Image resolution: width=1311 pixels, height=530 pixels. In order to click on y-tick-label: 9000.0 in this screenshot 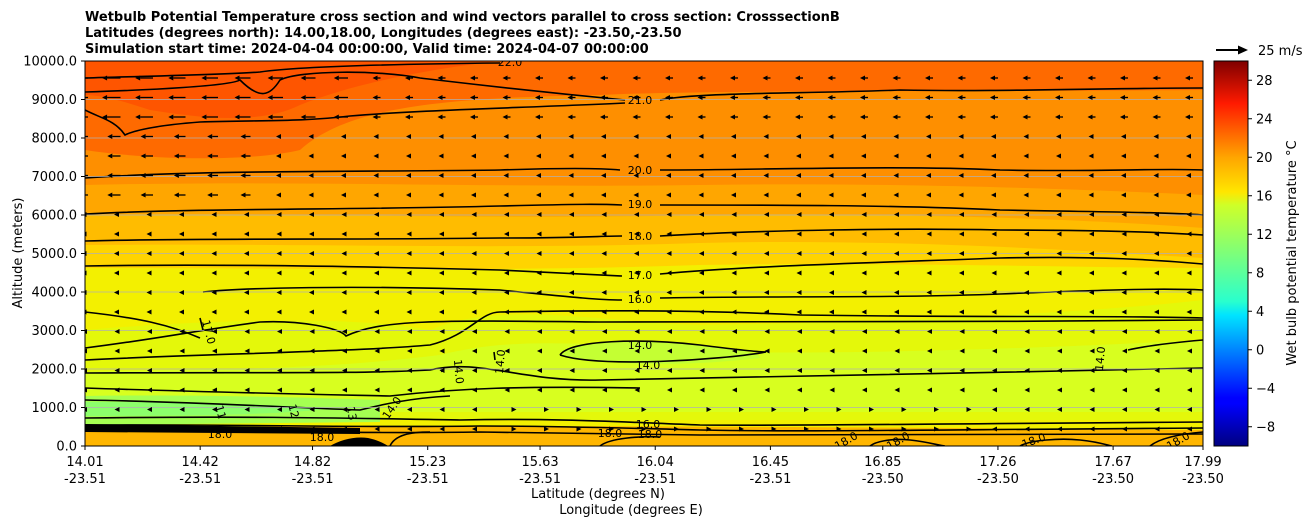, I will do `click(55, 100)`.